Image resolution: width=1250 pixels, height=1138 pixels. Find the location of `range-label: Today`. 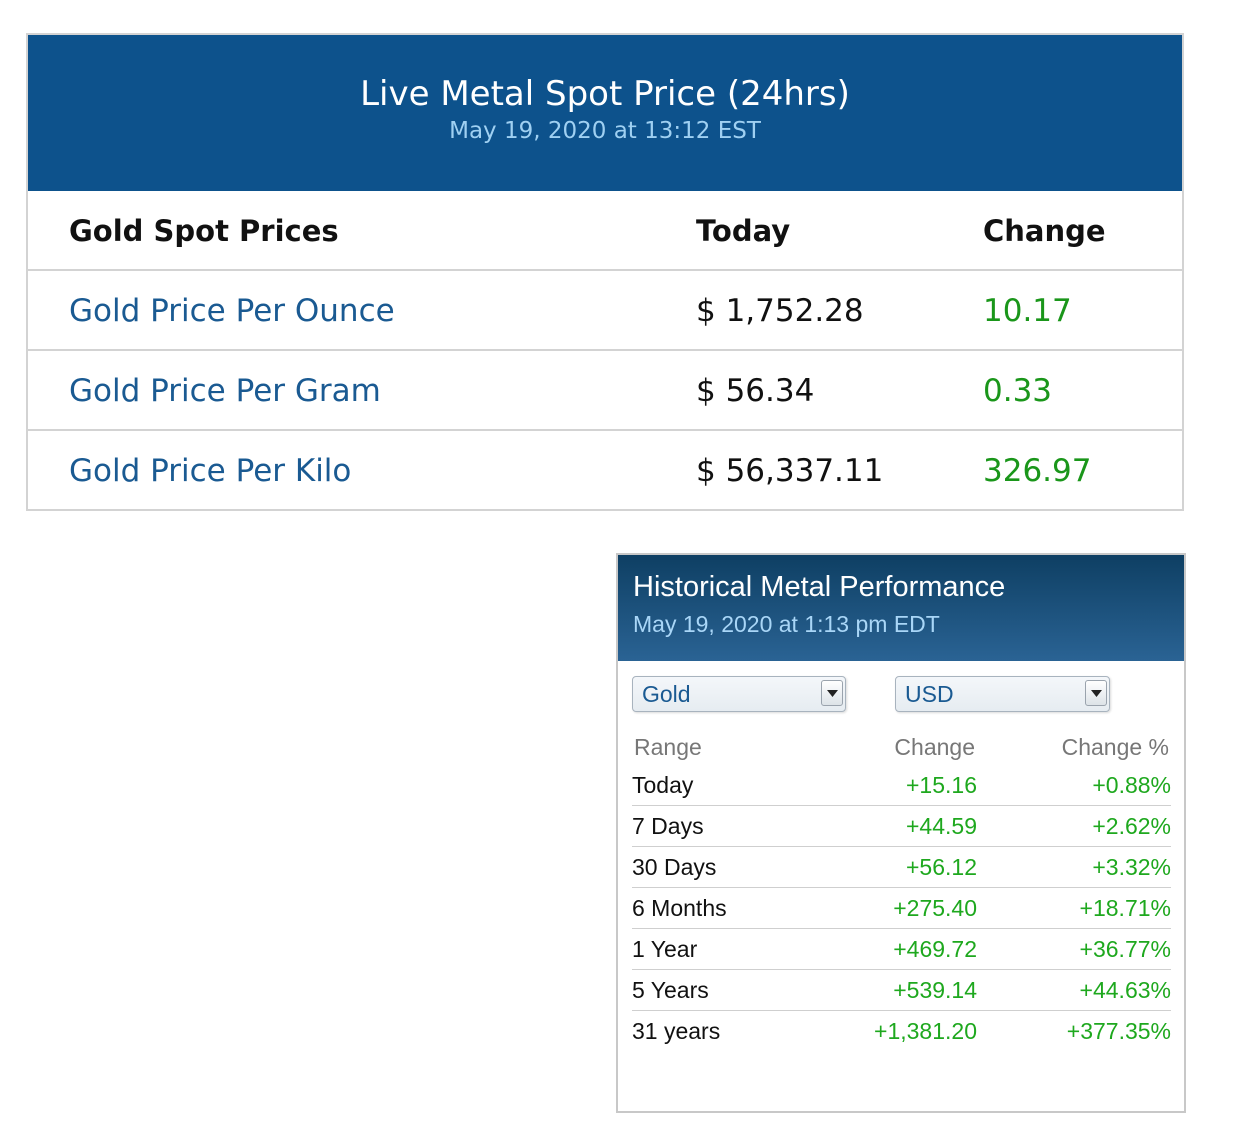

range-label: Today is located at coordinates (663, 785).